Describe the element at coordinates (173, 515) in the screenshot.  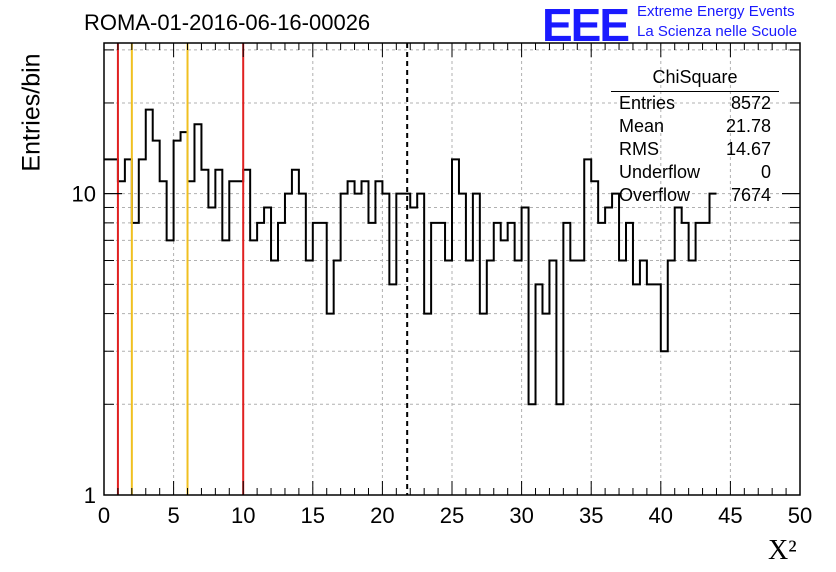
I see `x-tick-label: 5` at that location.